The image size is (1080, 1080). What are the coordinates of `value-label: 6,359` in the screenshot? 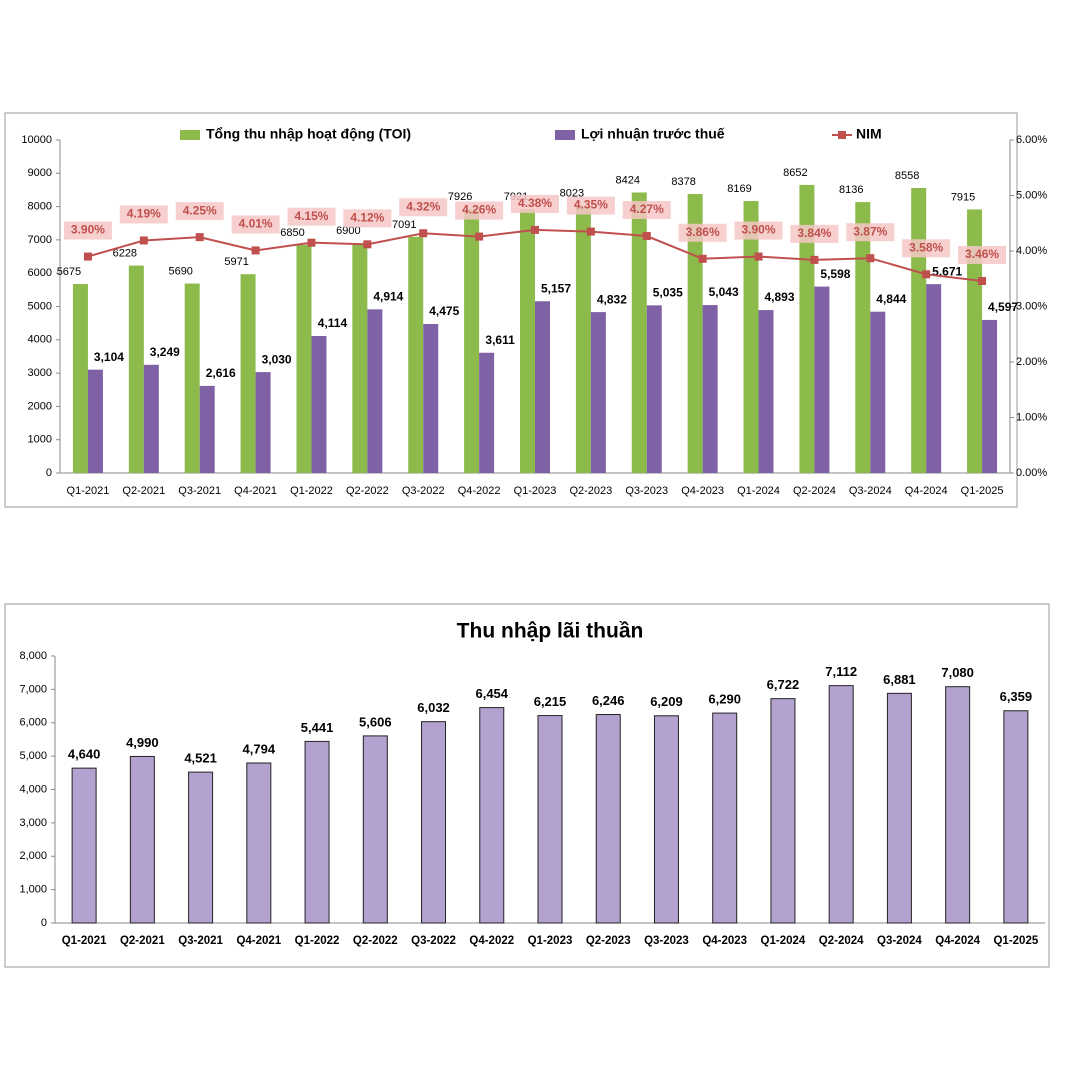 It's located at (1016, 696).